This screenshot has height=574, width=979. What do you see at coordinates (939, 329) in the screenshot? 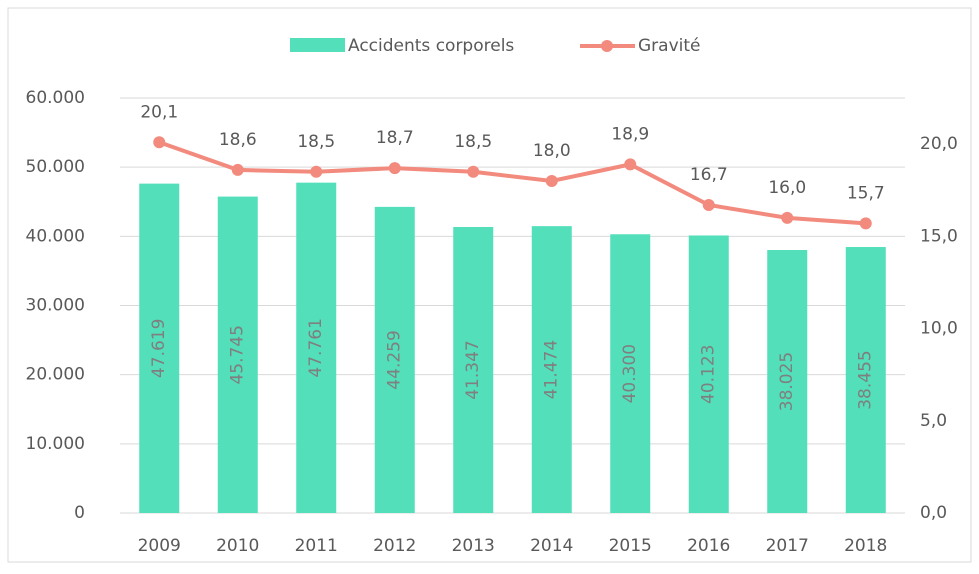
I see `y2-tick-label: 10,0` at bounding box center [939, 329].